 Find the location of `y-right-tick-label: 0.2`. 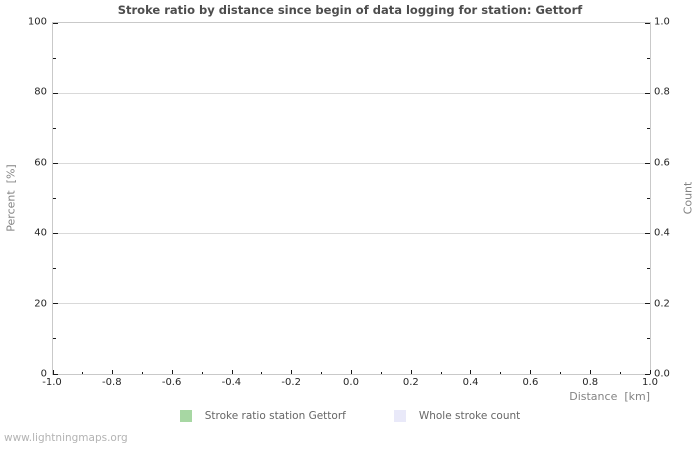

y-right-tick-label: 0.2 is located at coordinates (662, 304).